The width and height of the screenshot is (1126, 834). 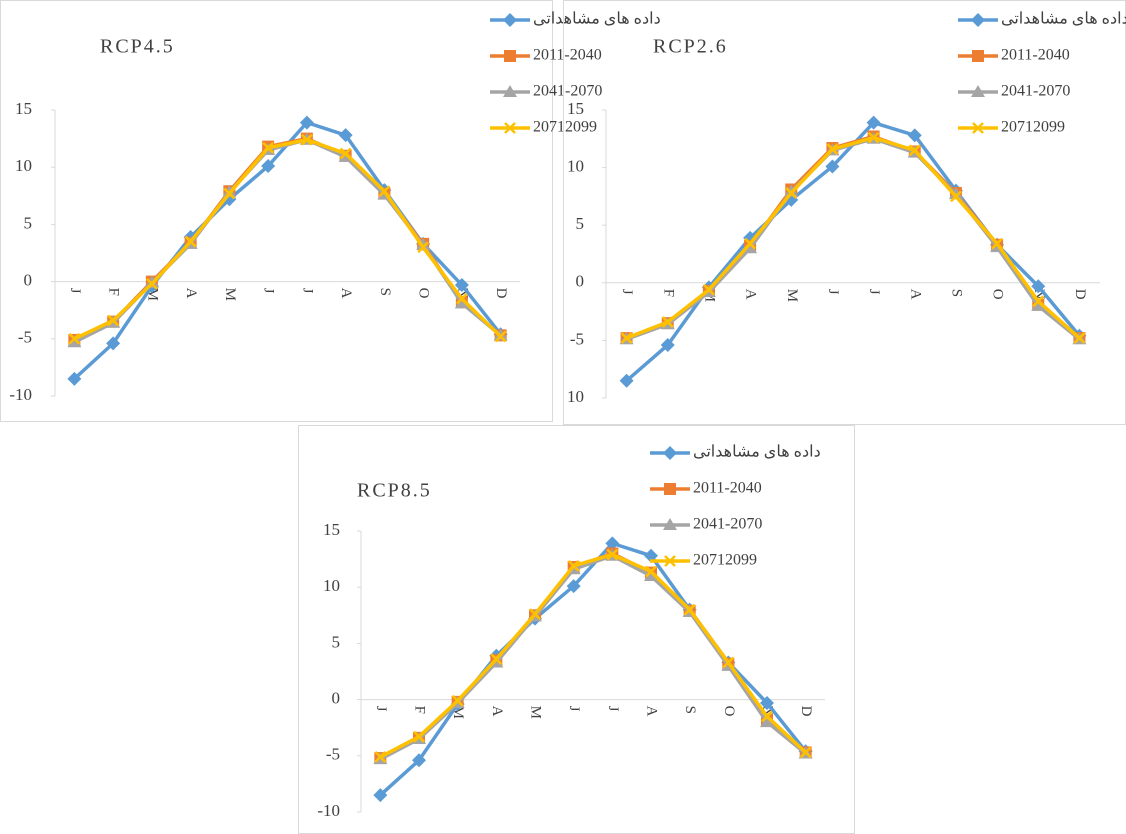 I want to click on x-tick-label: N, so click(x=1039, y=294).